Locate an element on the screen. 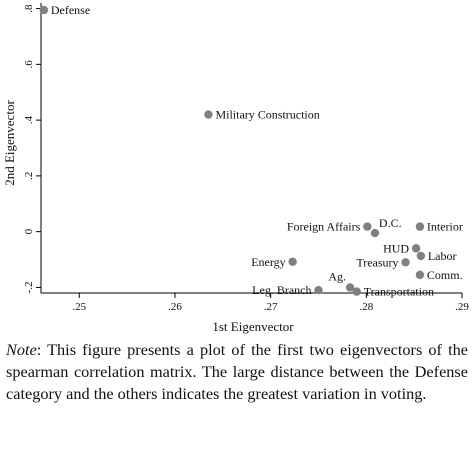 The height and width of the screenshot is (450, 474). data-point-label: D.C. is located at coordinates (390, 223).